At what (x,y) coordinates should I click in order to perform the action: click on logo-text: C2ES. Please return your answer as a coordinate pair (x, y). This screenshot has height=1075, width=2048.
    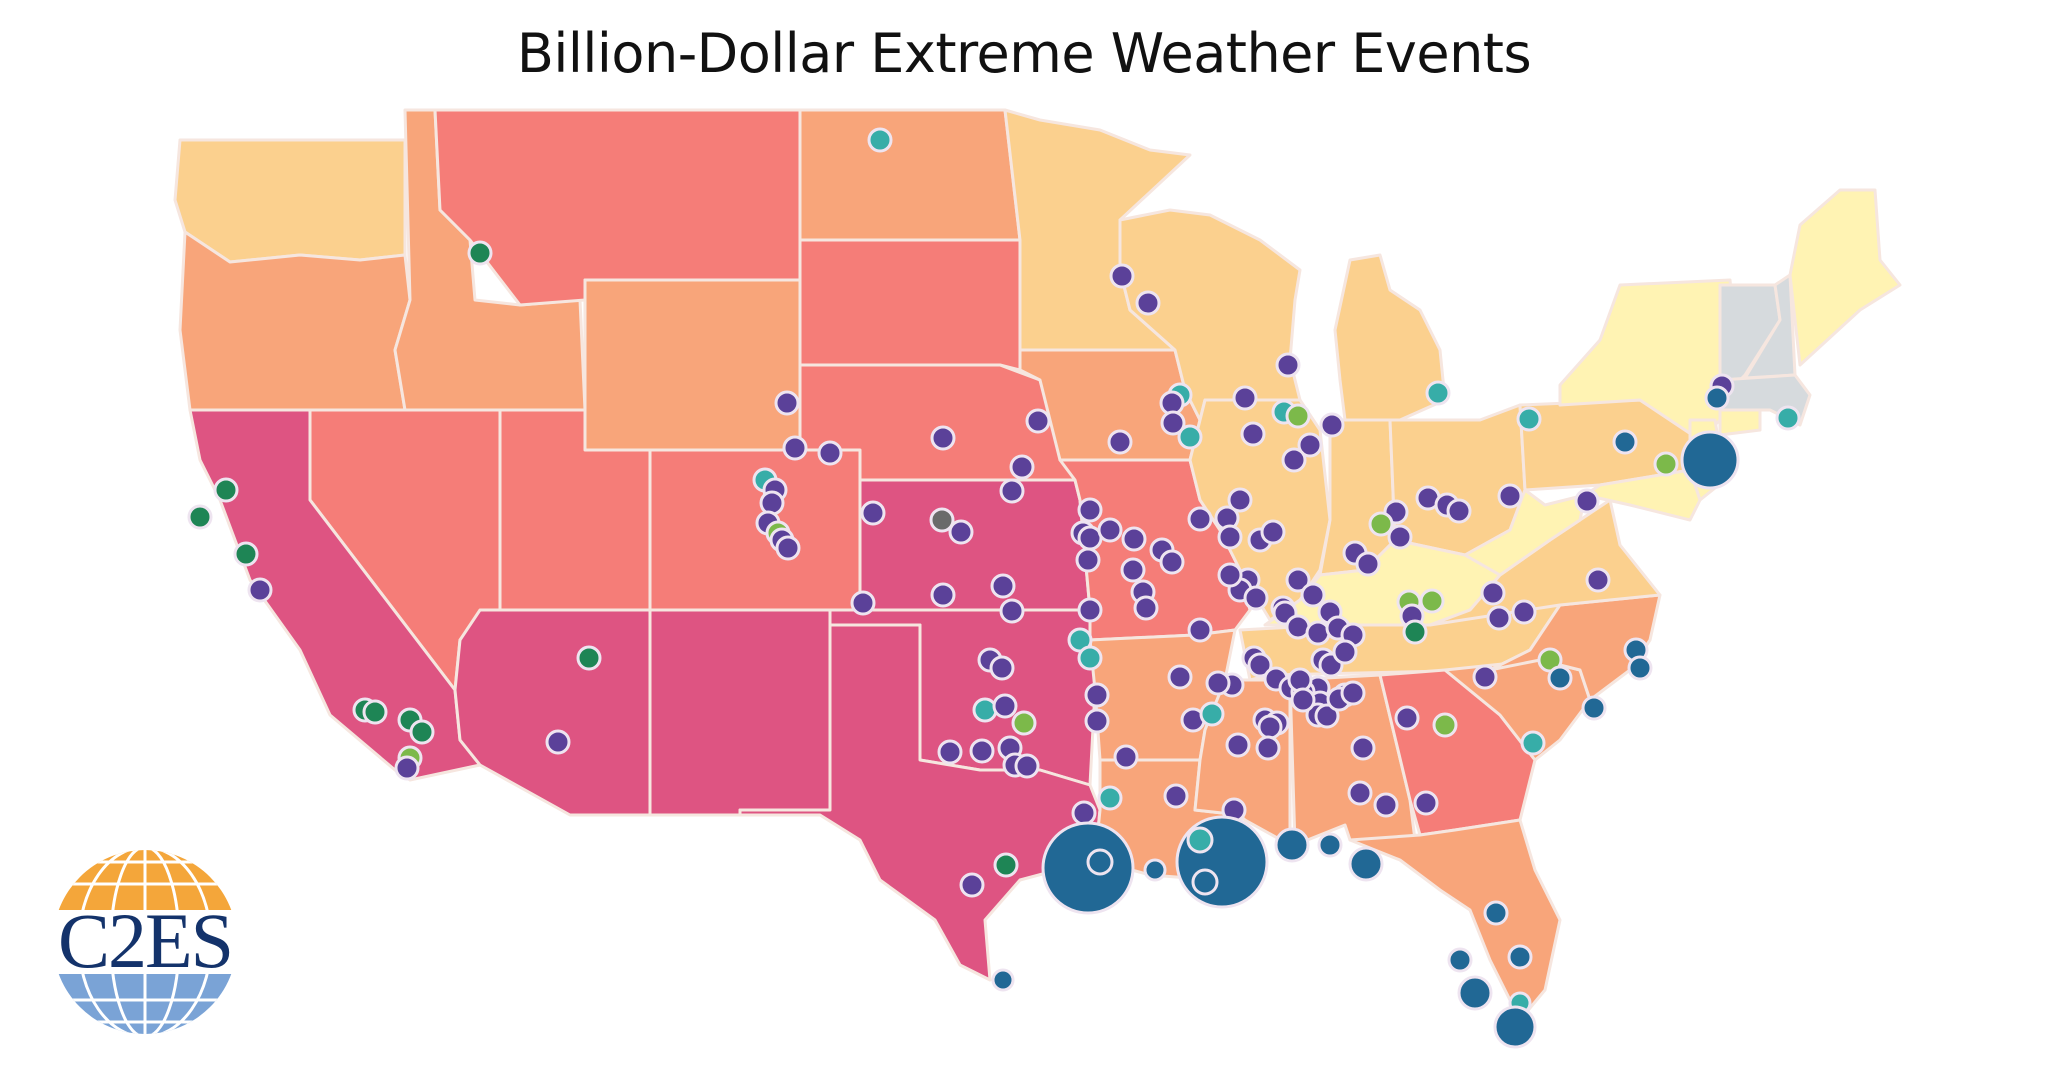
    Looking at the image, I should click on (145, 940).